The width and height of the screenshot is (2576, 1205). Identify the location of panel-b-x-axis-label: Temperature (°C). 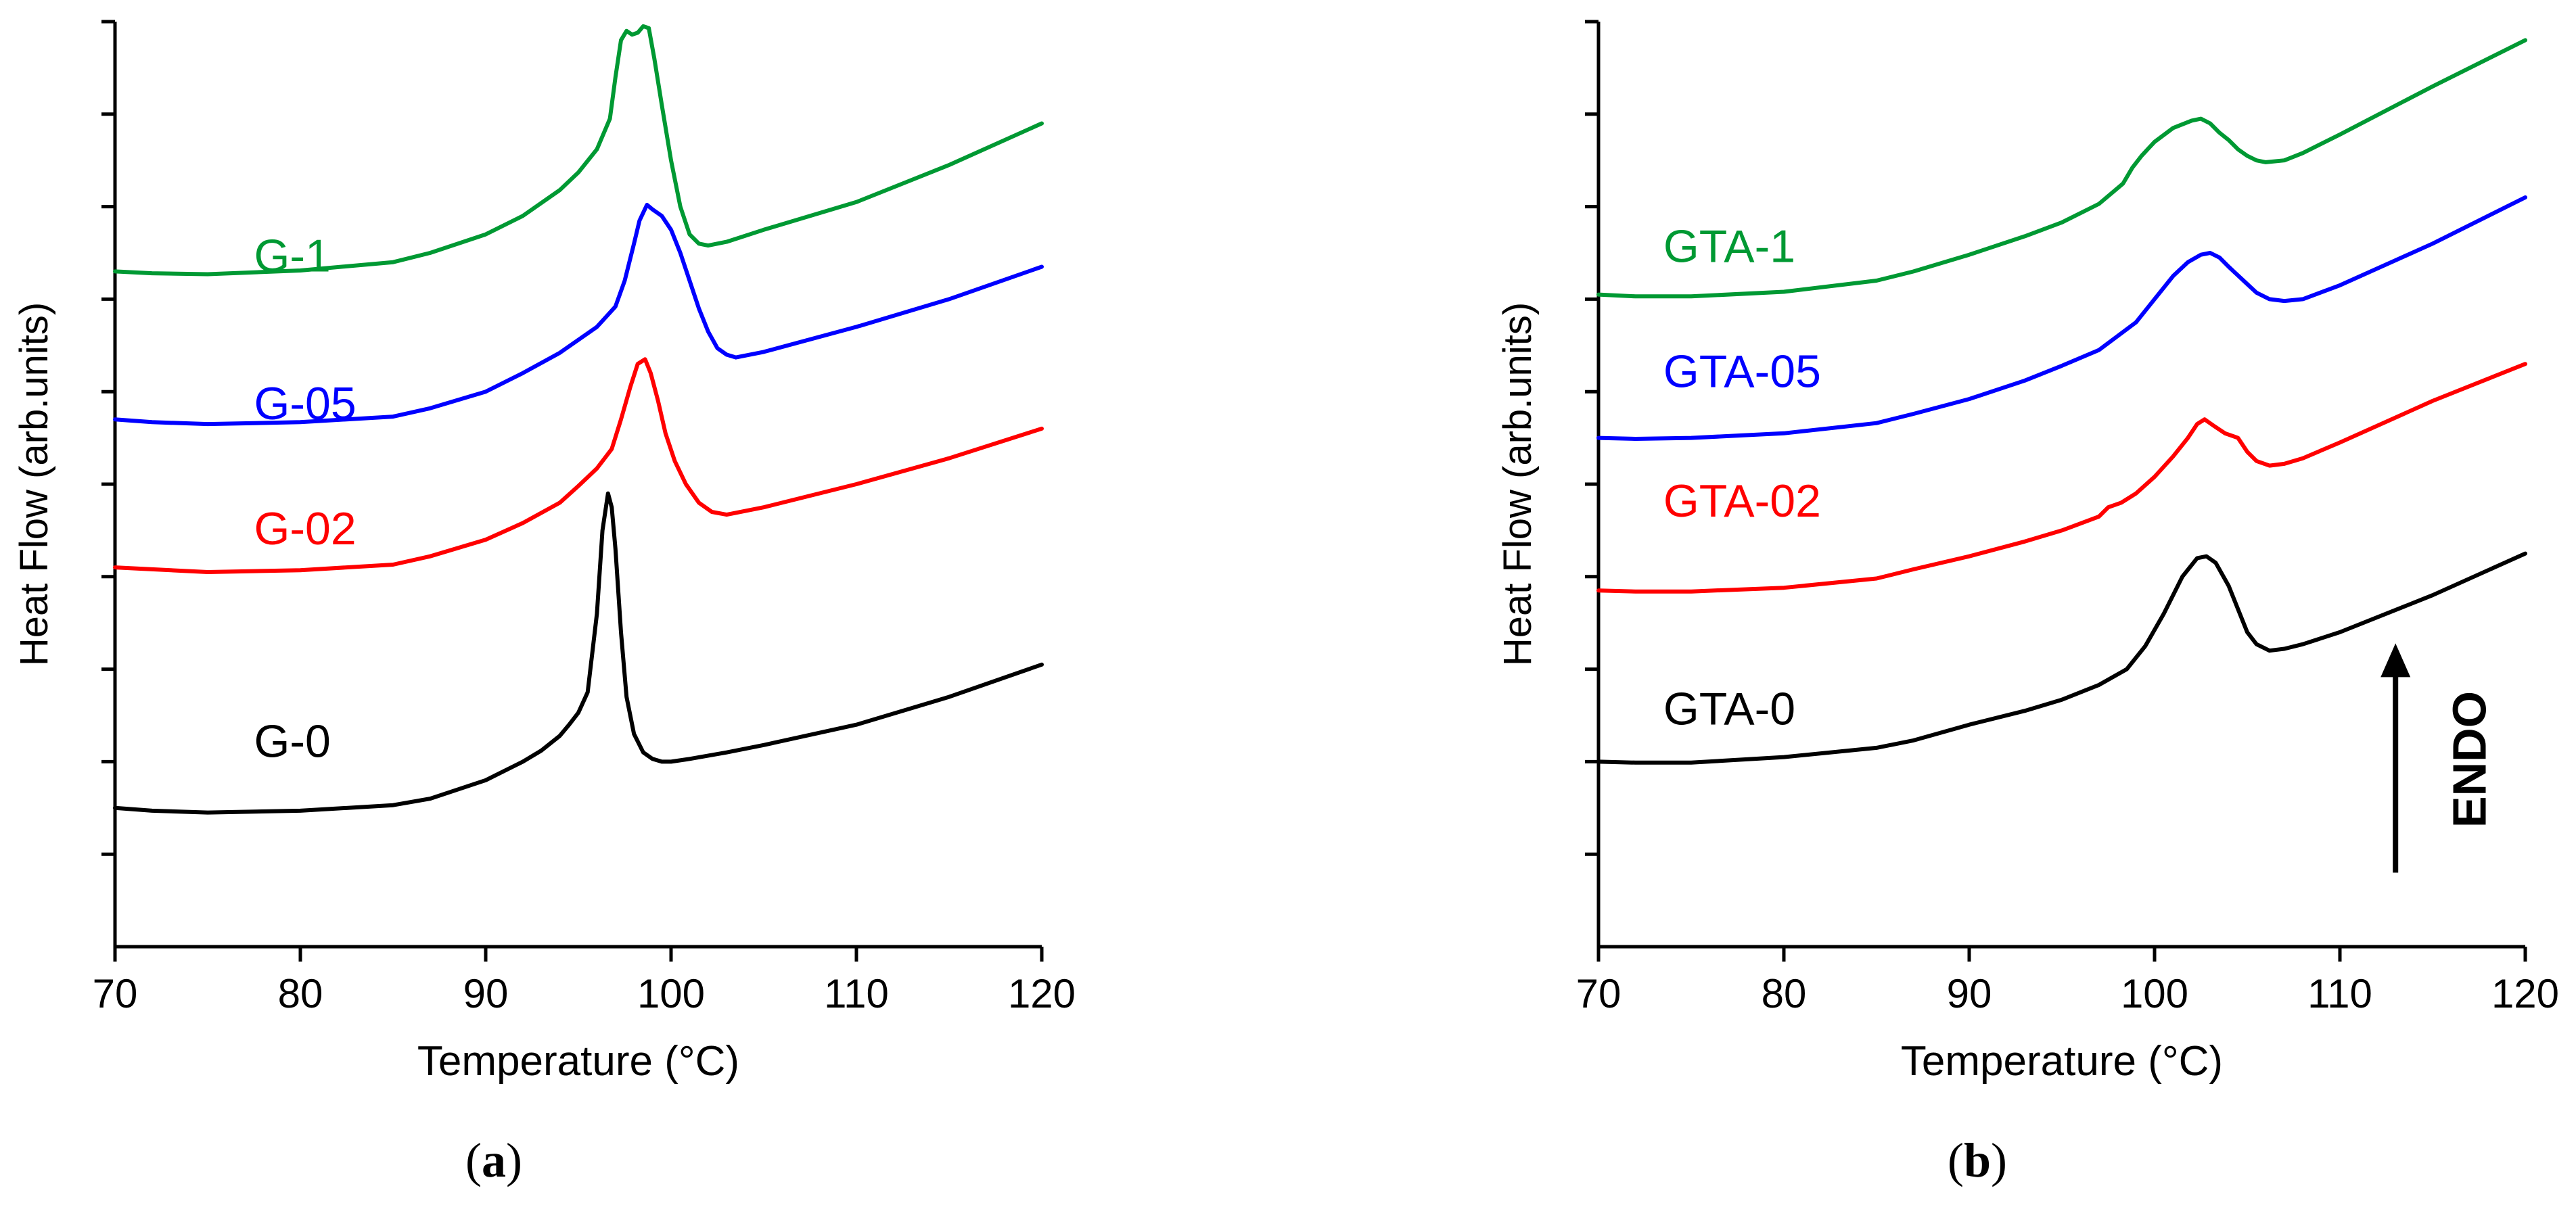
(2062, 1061).